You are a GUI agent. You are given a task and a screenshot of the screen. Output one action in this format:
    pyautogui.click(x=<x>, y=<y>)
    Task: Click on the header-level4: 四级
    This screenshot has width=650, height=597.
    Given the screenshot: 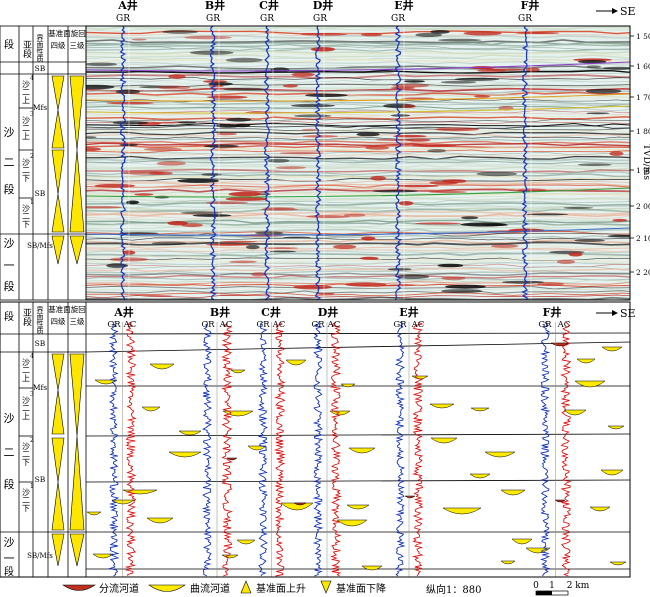 What is the action you would take?
    pyautogui.click(x=58, y=45)
    